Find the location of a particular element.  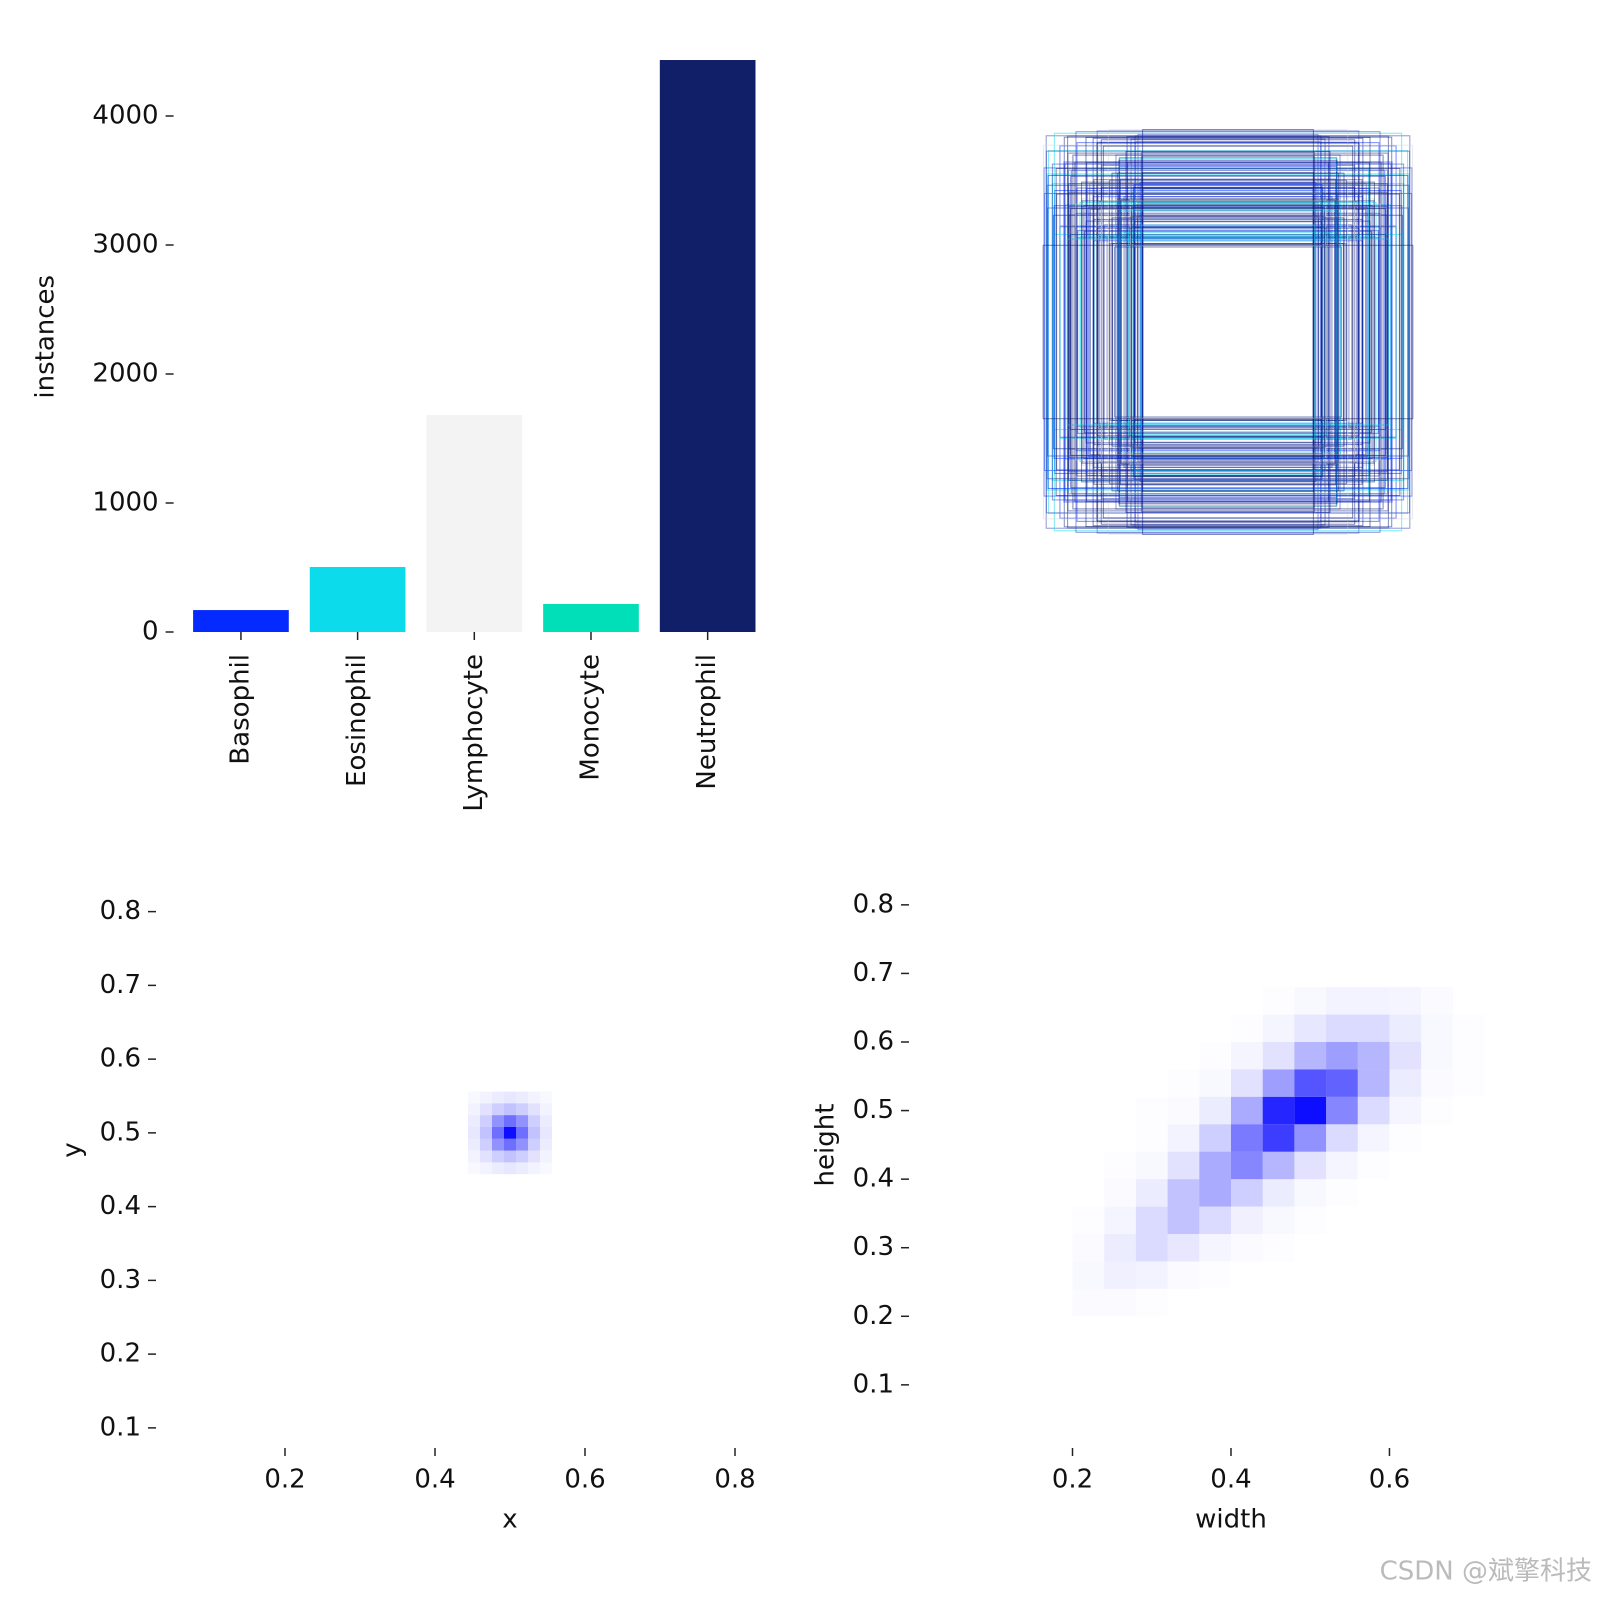

y-tick-label: 3000 is located at coordinates (125, 245).